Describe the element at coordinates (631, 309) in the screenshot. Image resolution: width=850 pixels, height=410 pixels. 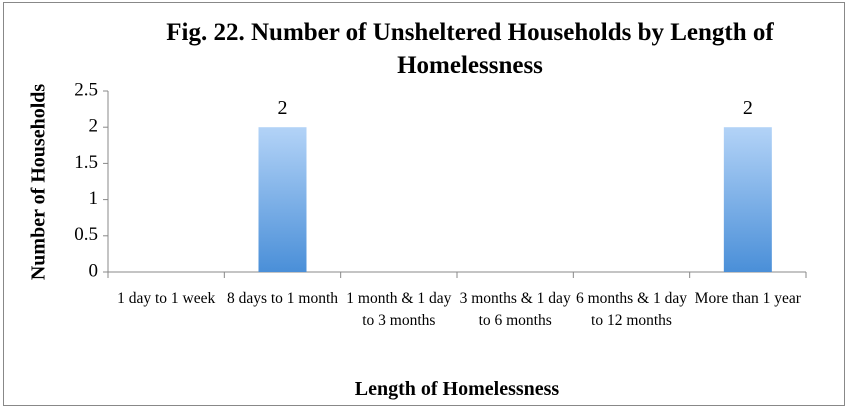
I see `x-tick-label: 6 months & 1 day to 12 months` at that location.